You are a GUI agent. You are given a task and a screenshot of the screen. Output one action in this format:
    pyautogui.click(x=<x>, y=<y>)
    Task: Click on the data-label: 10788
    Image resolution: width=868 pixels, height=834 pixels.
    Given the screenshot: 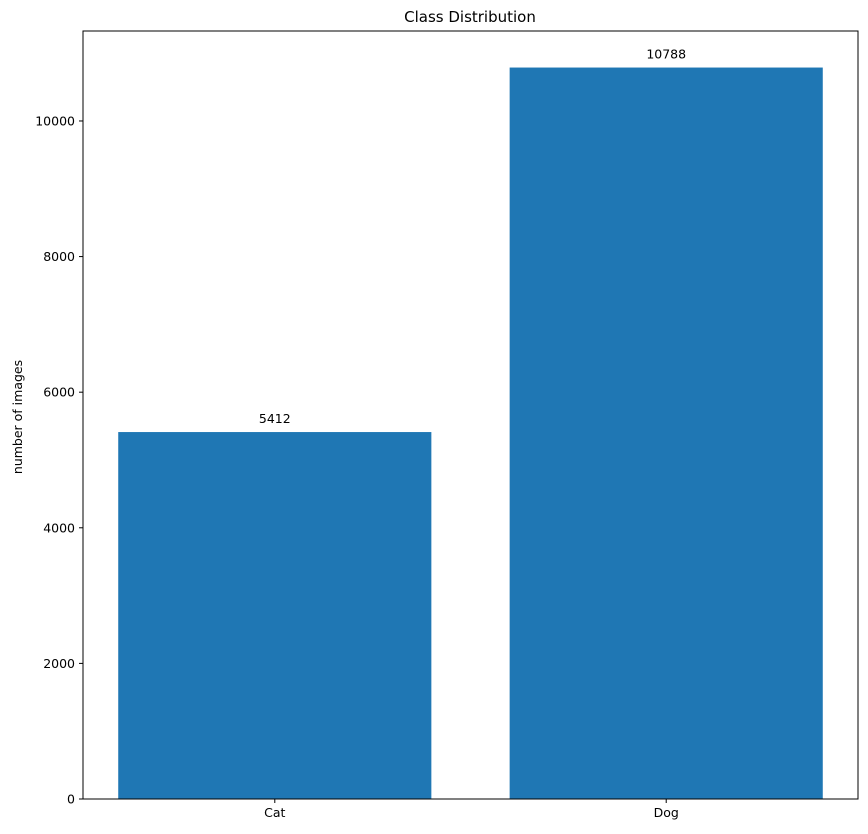 What is the action you would take?
    pyautogui.click(x=666, y=54)
    